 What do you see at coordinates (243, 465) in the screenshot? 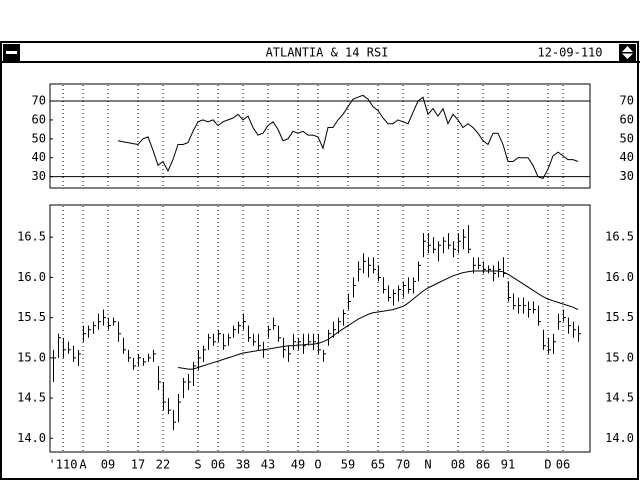
I see `x-tick-label: 38` at bounding box center [243, 465].